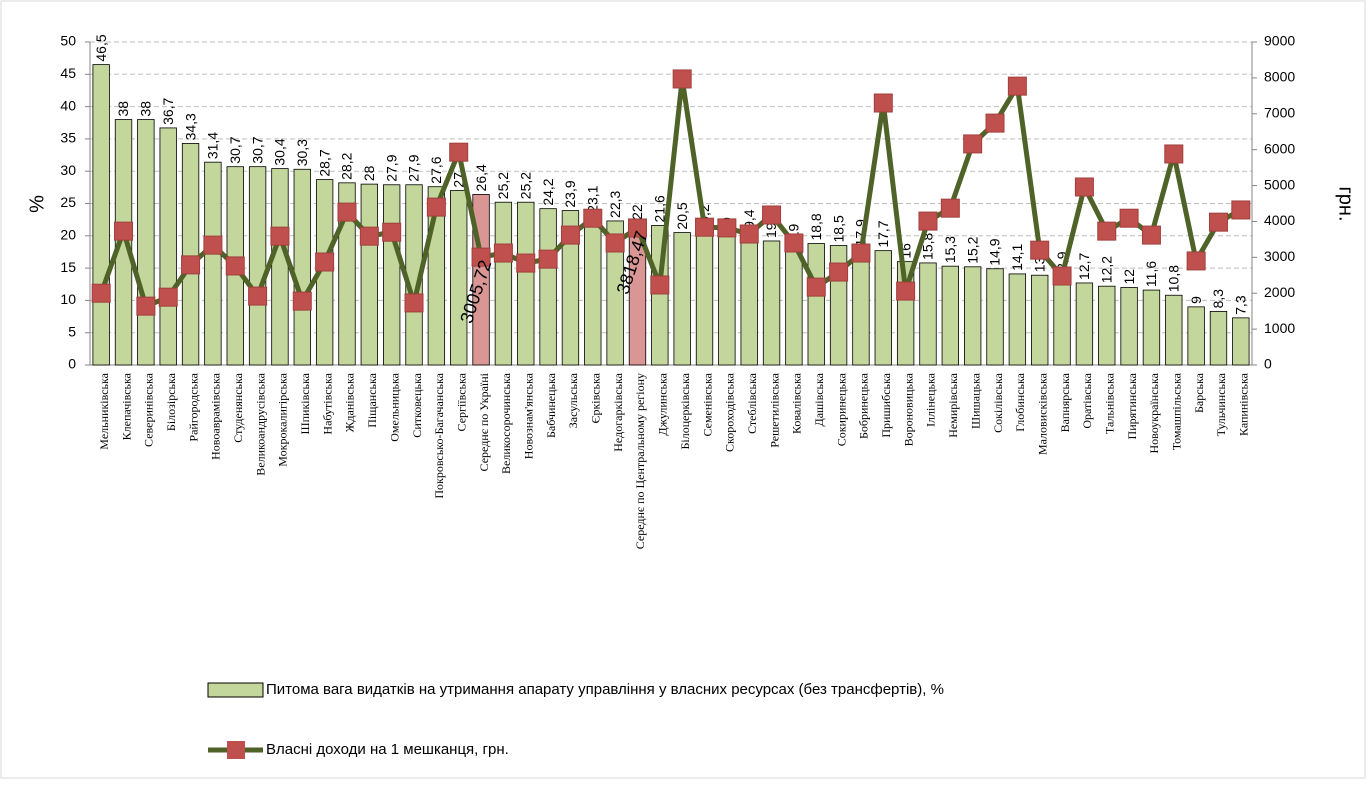 Image resolution: width=1367 pixels, height=785 pixels. I want to click on x-tick-label: Білоцерківська, so click(685, 410).